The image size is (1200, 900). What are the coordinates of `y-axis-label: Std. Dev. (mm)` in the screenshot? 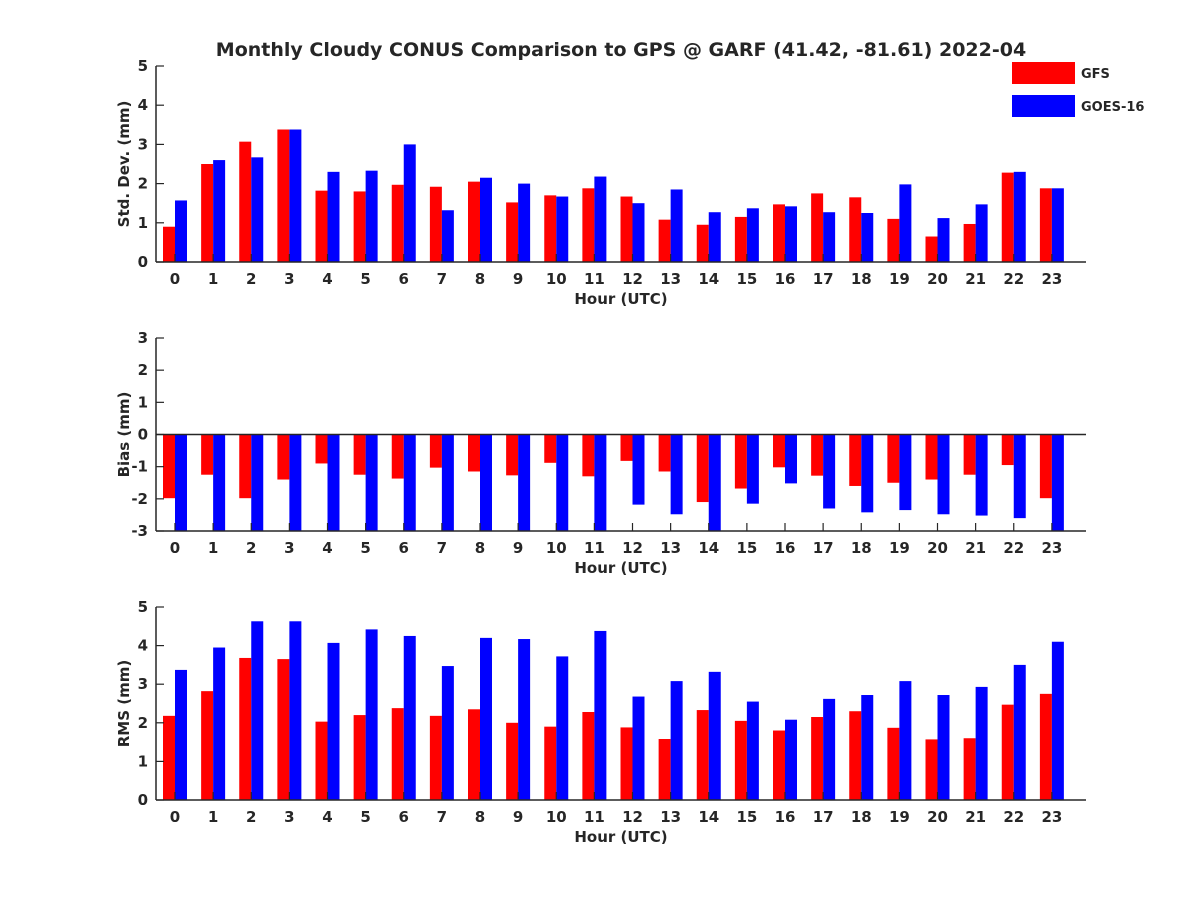 It's located at (124, 164).